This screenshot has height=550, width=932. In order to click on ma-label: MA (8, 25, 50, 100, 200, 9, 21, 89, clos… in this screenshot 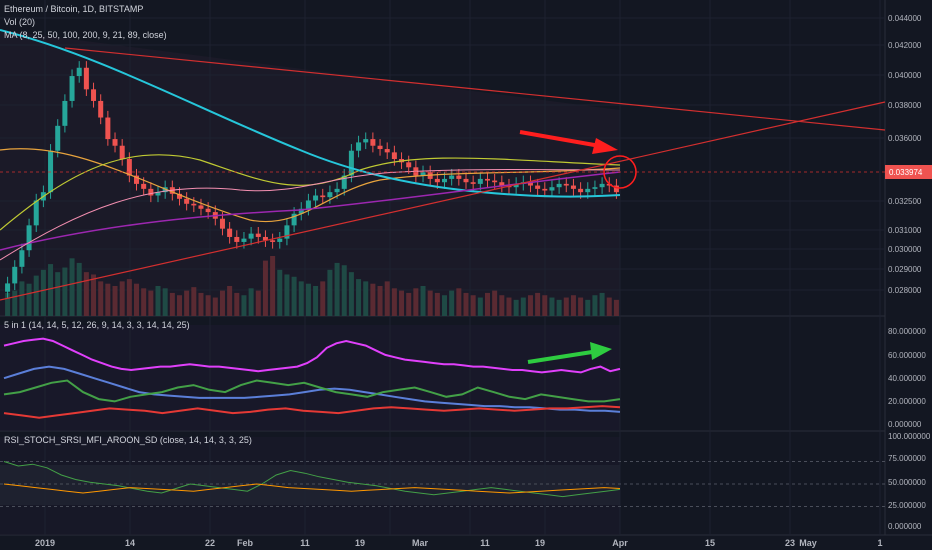, I will do `click(85, 35)`.